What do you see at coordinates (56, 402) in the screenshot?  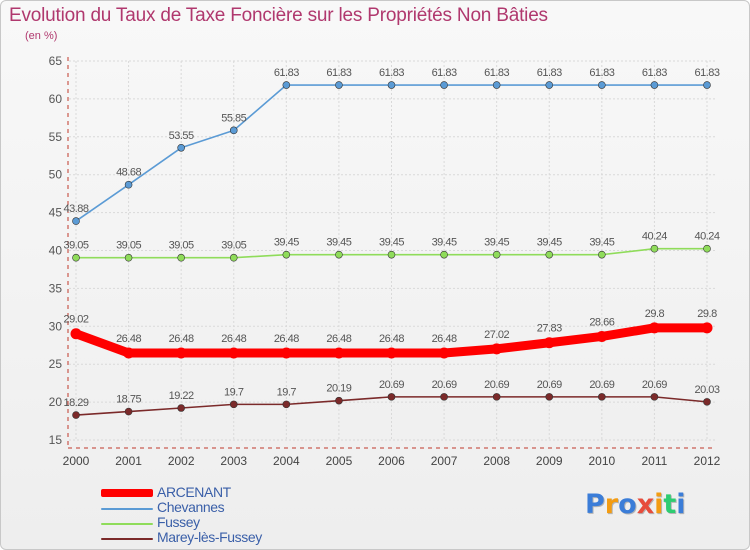 I see `y-tick-label: 20` at bounding box center [56, 402].